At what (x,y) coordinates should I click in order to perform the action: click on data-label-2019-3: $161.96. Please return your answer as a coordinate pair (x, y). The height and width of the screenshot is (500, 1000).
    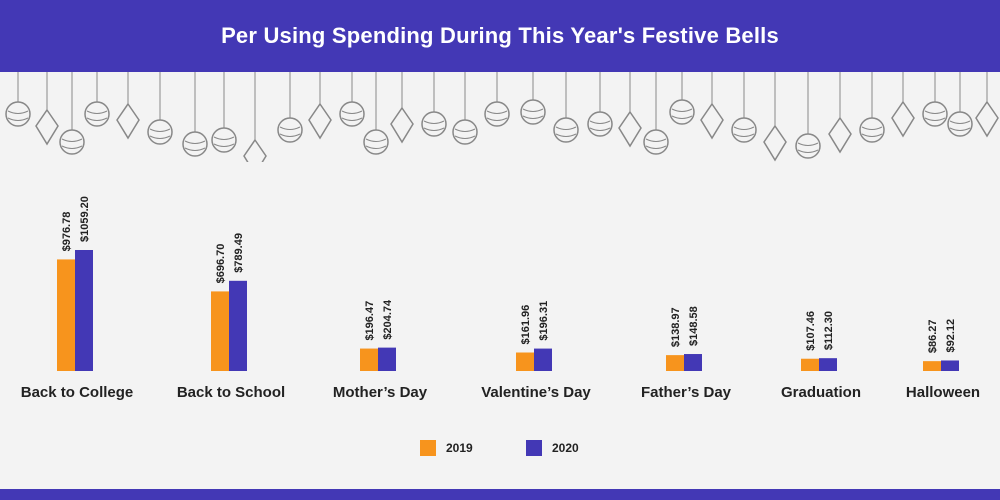
    Looking at the image, I should click on (526, 325).